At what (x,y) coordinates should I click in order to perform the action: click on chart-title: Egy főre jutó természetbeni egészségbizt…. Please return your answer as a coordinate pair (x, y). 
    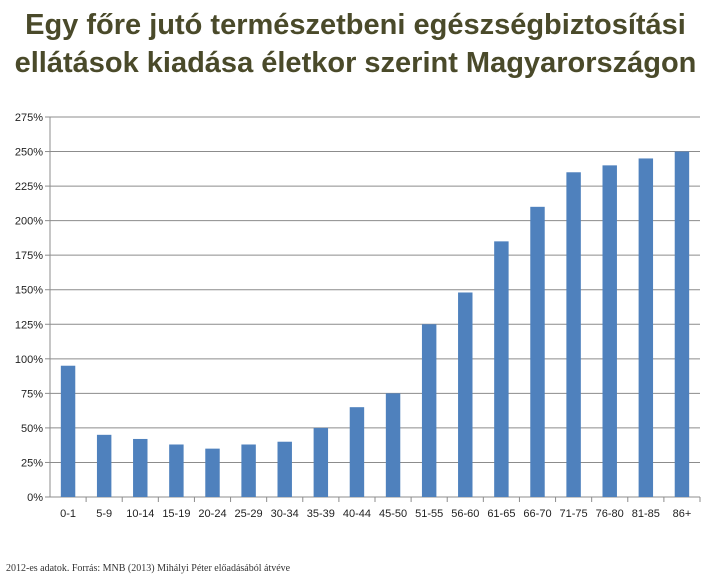
    Looking at the image, I should click on (355, 44).